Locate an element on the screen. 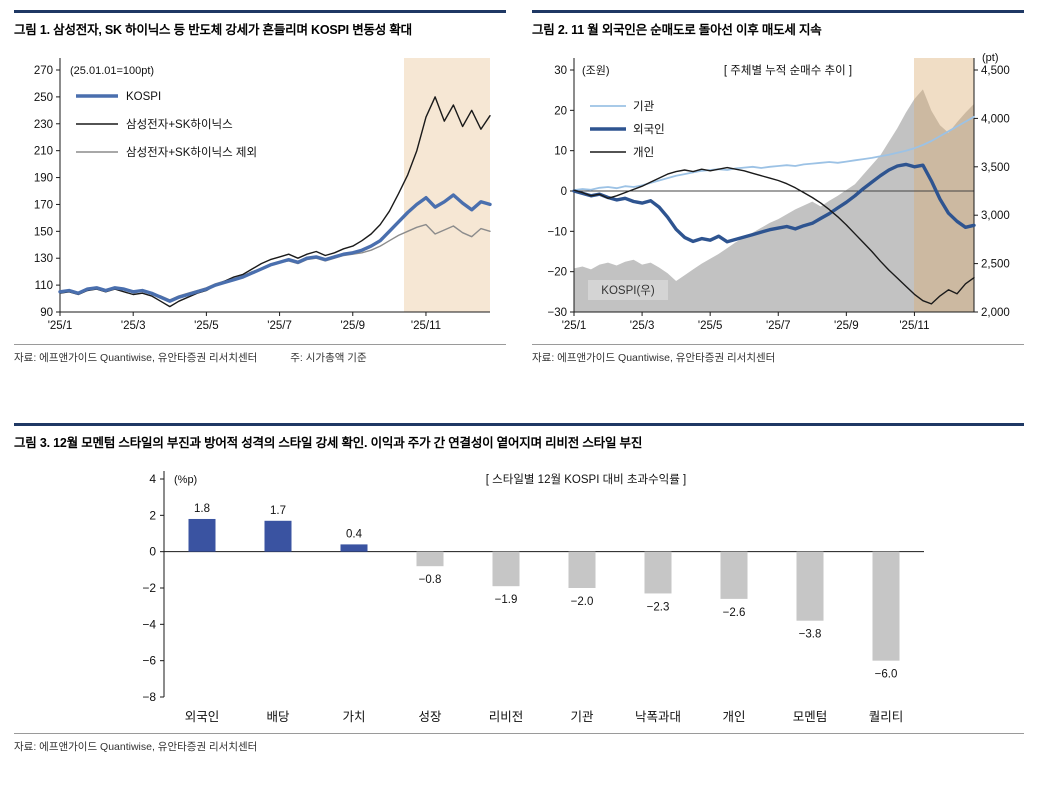  figure-1-top-rule is located at coordinates (260, 11).